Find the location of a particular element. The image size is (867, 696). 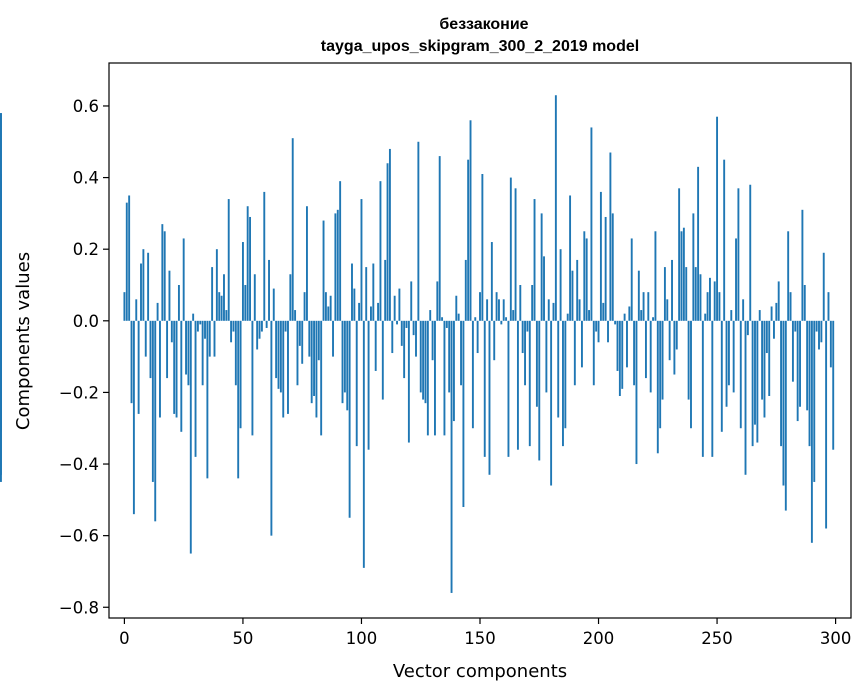

x-tick-label: 150 is located at coordinates (480, 638).